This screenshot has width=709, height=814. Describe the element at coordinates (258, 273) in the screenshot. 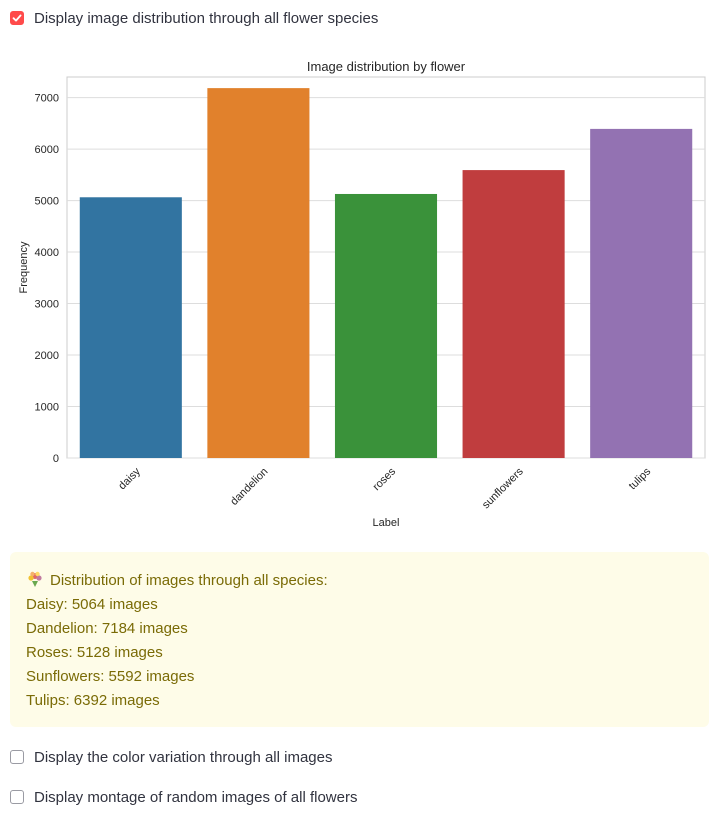

I see `bar-dandelion` at that location.